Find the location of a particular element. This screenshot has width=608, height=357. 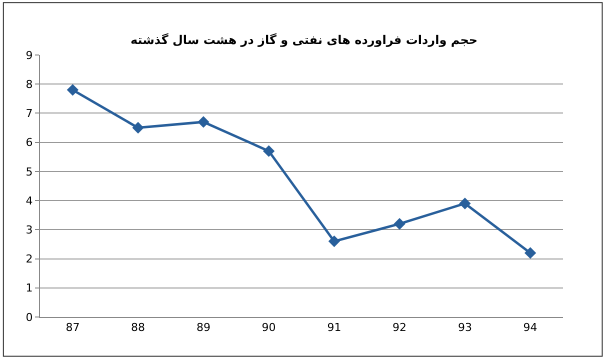

x-tick-label: 91 is located at coordinates (334, 327).